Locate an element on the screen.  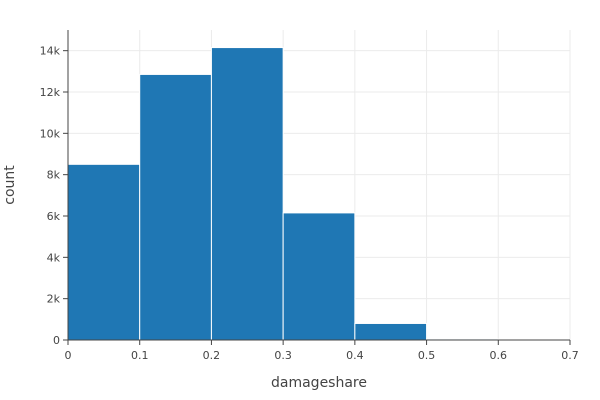
y-tick-label-4: 8k is located at coordinates (54, 175).